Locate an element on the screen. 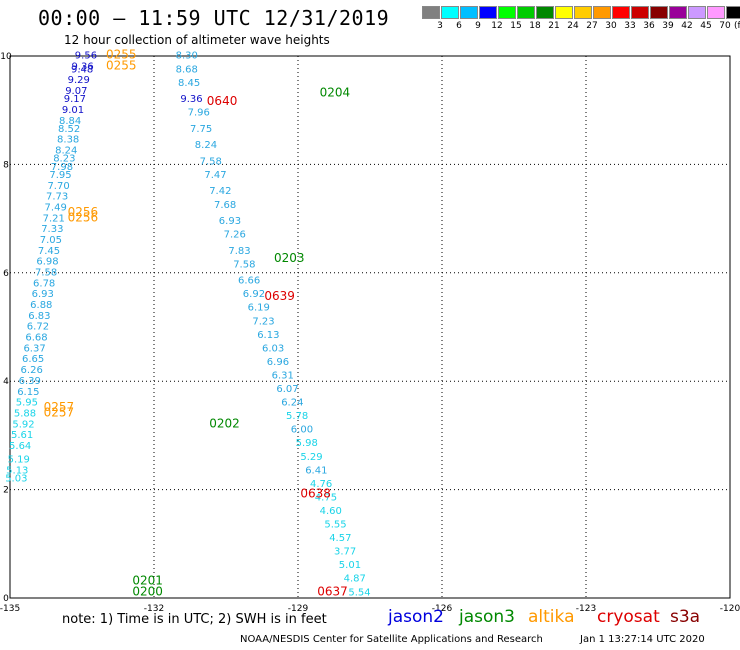 The width and height of the screenshot is (740, 650). y-tick-label: 0 is located at coordinates (6, 599).